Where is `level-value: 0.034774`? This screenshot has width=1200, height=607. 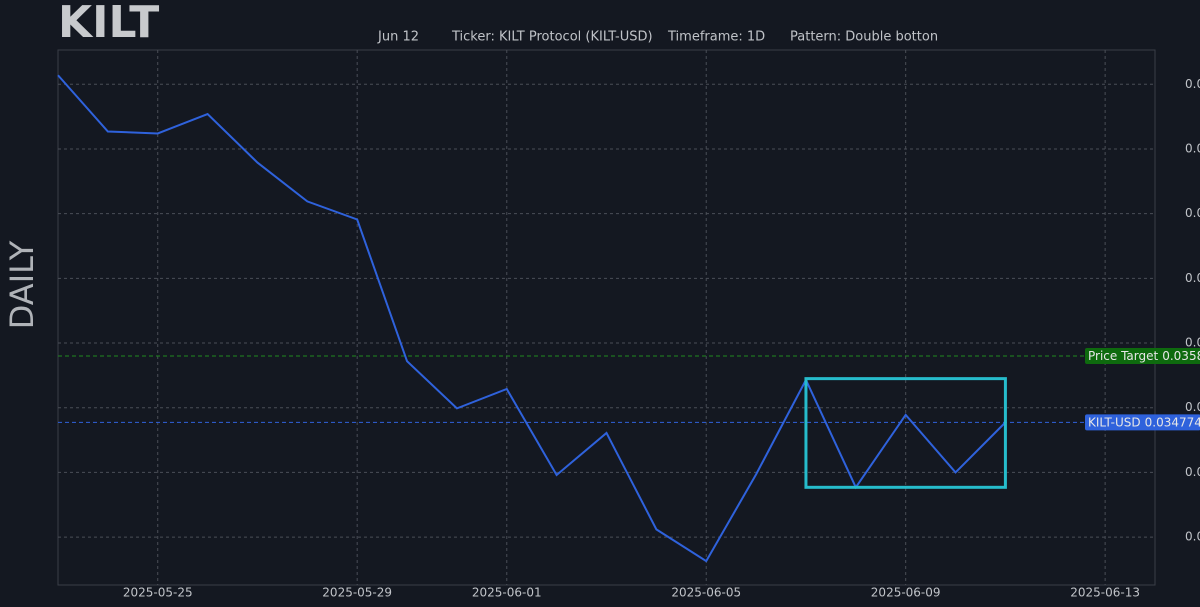
level-value: 0.034774 is located at coordinates (1172, 422).